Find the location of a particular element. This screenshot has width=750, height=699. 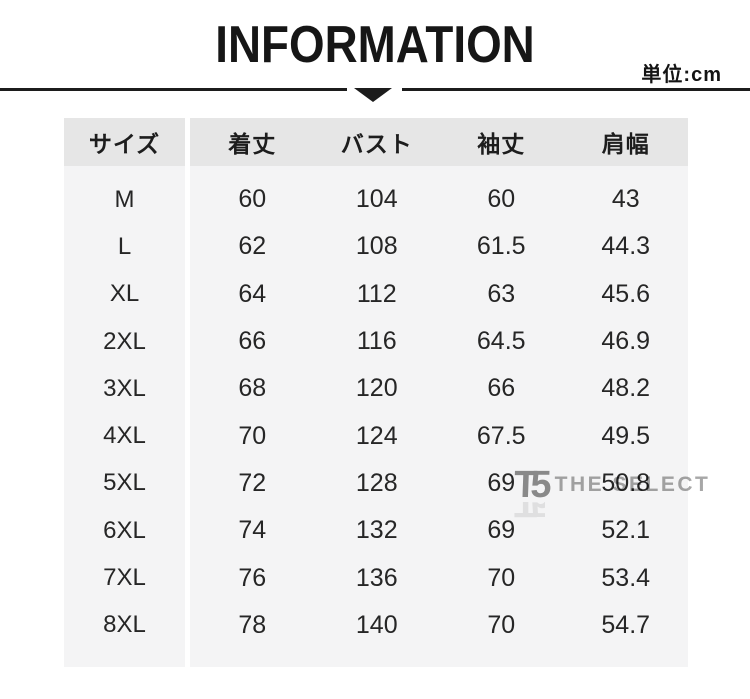

table-row: M 60 104 60 43 is located at coordinates (376, 199).